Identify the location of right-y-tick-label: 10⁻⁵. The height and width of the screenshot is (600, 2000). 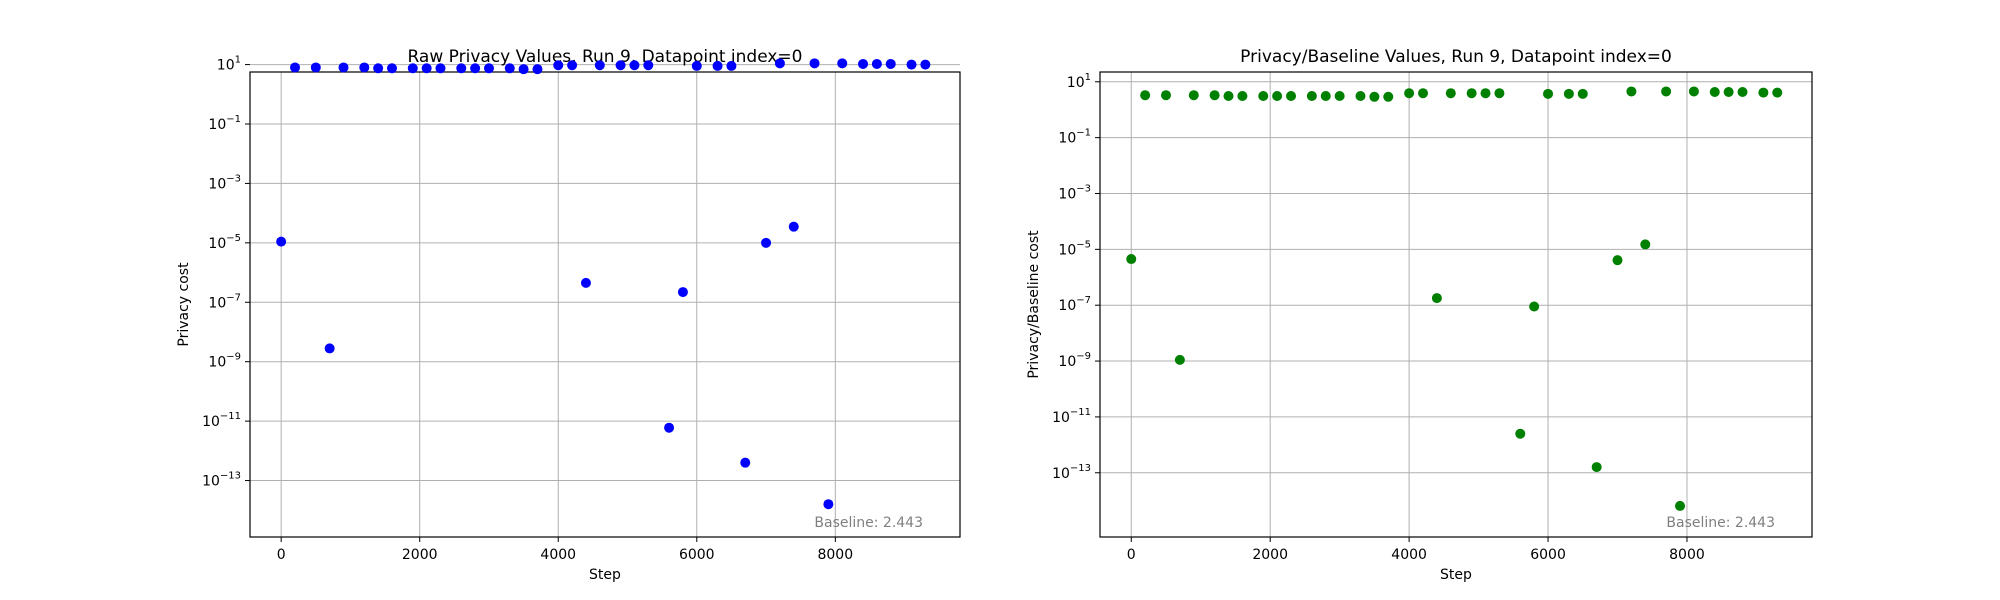
(1074, 248).